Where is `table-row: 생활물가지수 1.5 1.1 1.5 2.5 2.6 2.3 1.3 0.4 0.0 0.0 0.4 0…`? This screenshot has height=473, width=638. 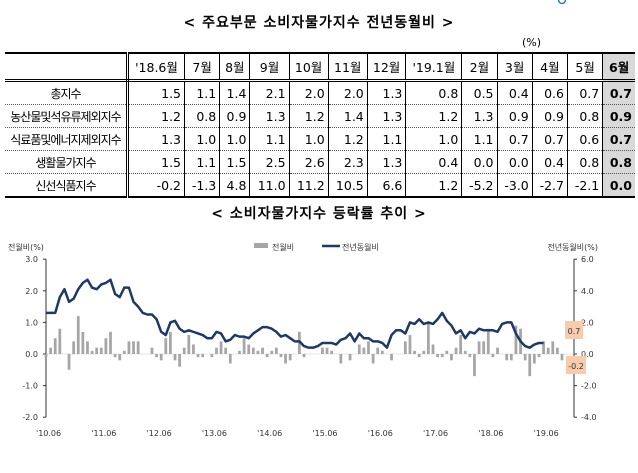
table-row: 생활물가지수 1.5 1.1 1.5 2.5 2.6 2.3 1.3 0.4 0.0 0.0 0.4 0… is located at coordinates (320, 162).